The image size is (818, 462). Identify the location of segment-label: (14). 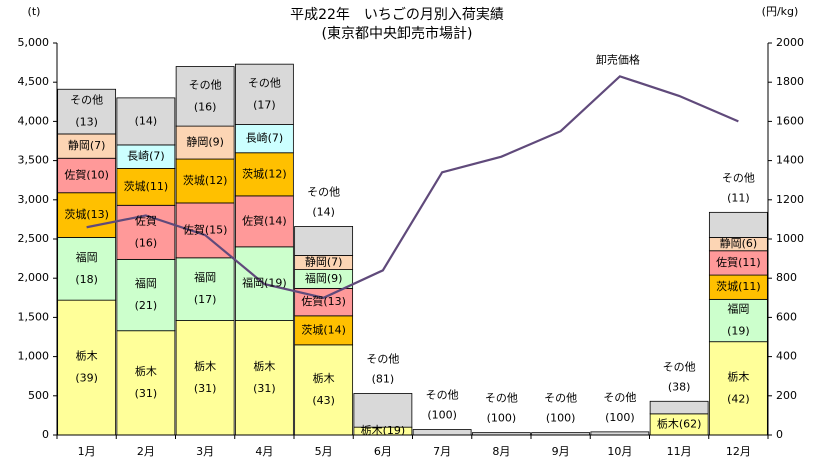
(146, 120).